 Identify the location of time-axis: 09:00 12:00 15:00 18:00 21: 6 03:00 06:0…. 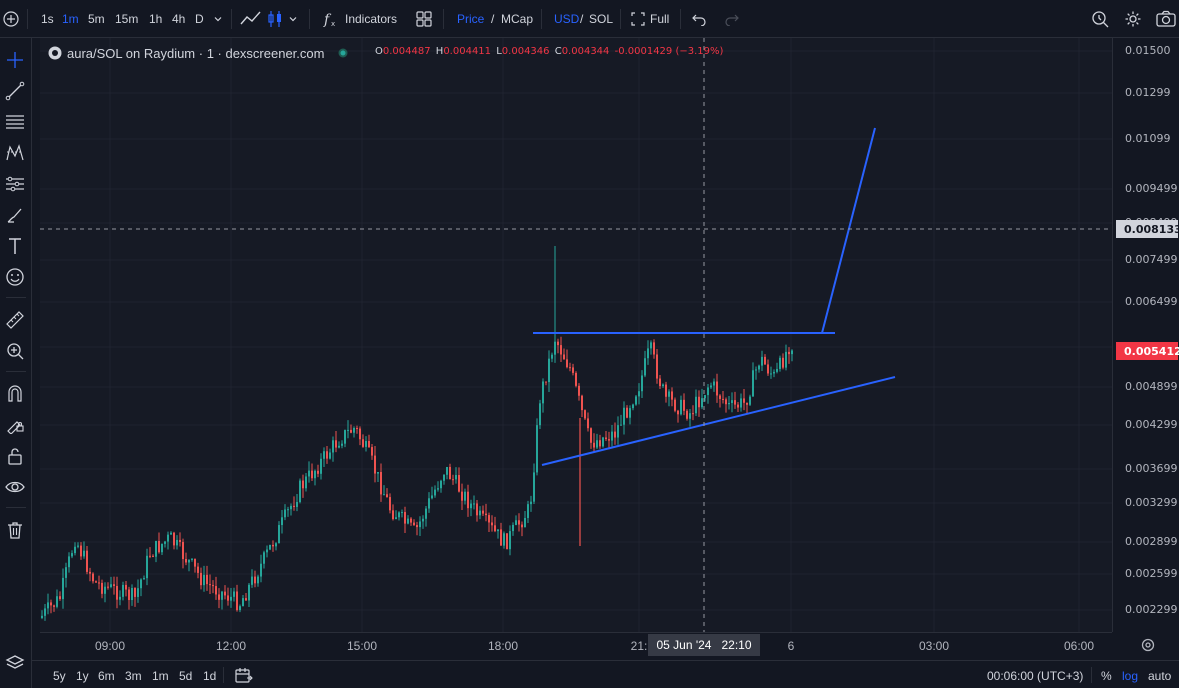
(576, 645).